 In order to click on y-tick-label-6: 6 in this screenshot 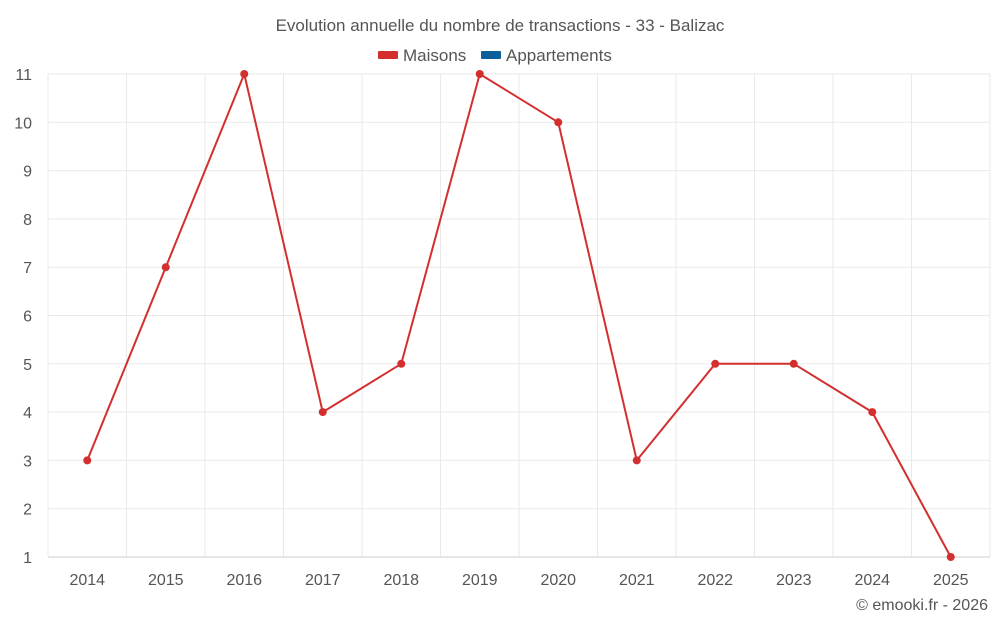, I will do `click(27, 317)`.